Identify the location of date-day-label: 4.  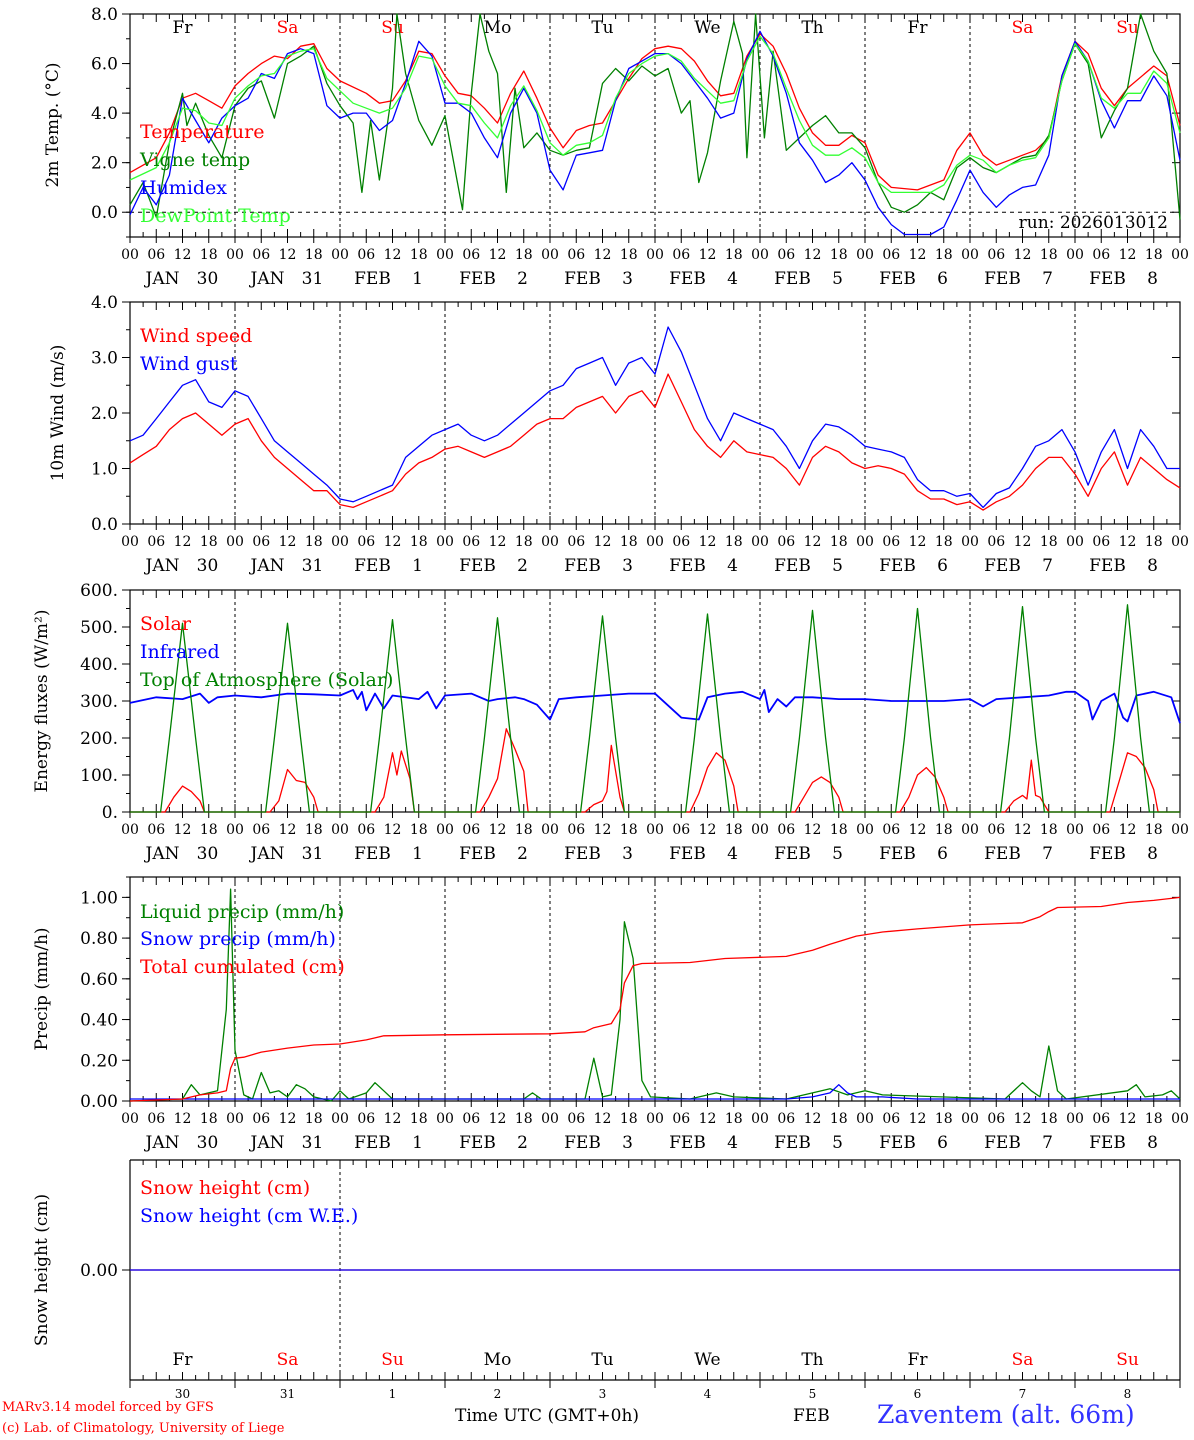
(732, 854).